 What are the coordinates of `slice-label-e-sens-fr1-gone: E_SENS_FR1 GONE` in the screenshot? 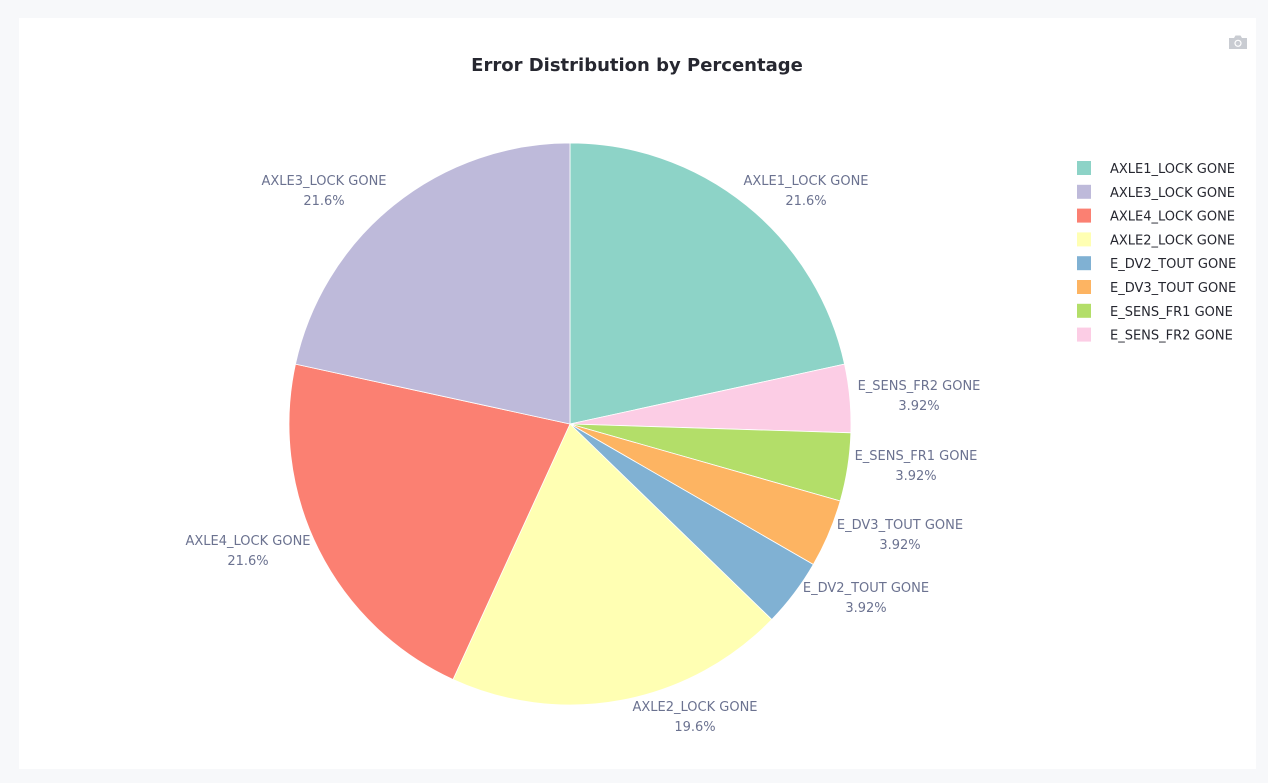 It's located at (916, 456).